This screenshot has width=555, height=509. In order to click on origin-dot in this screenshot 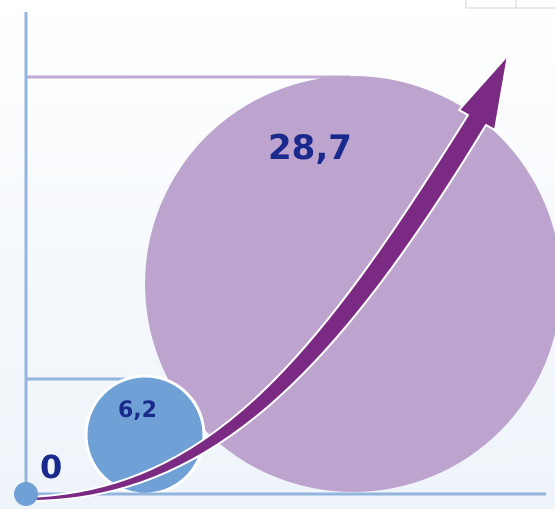, I will do `click(26, 494)`.